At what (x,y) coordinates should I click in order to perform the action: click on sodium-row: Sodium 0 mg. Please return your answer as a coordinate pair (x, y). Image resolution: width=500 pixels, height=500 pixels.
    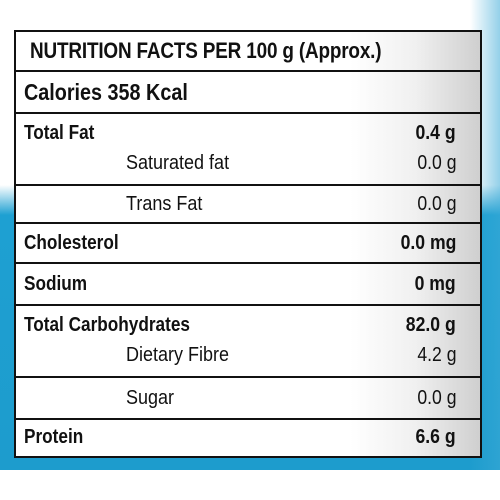
    Looking at the image, I should click on (248, 285).